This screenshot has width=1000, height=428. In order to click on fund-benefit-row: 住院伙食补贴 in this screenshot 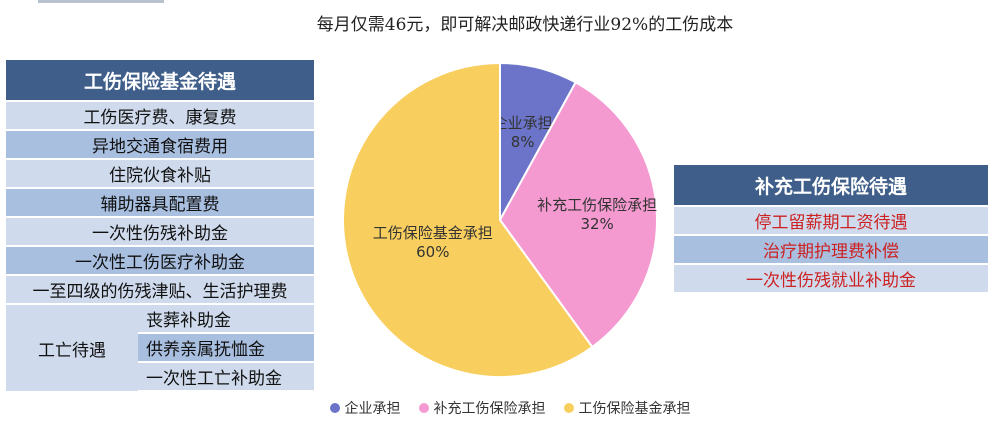, I will do `click(160, 173)`.